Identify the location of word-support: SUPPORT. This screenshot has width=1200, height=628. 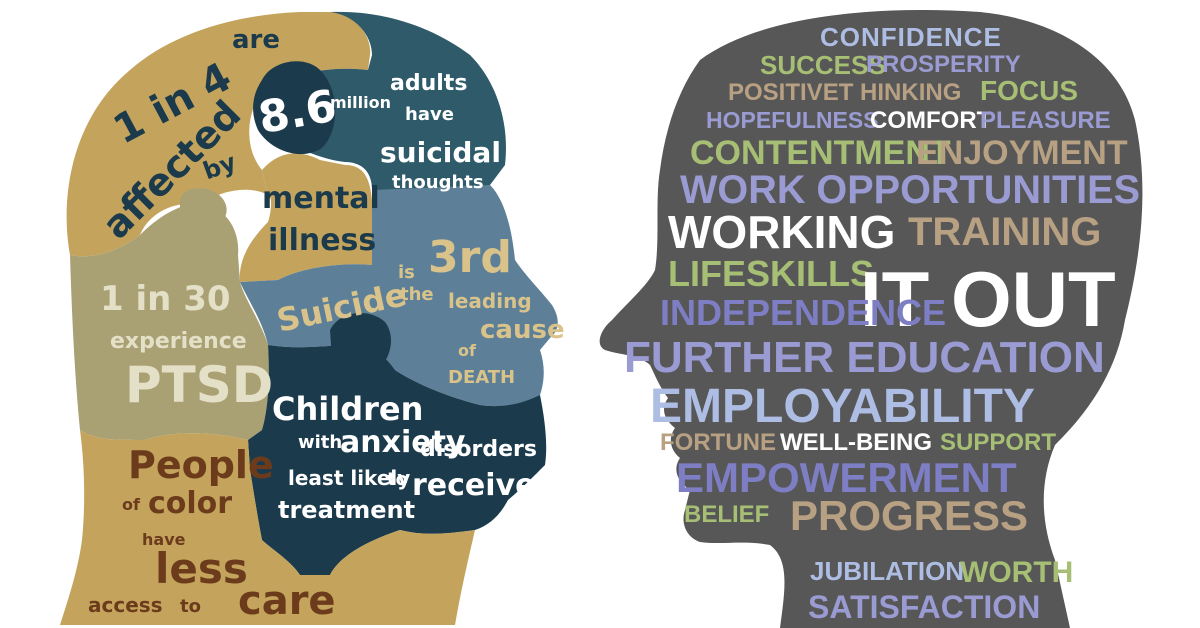
(998, 442).